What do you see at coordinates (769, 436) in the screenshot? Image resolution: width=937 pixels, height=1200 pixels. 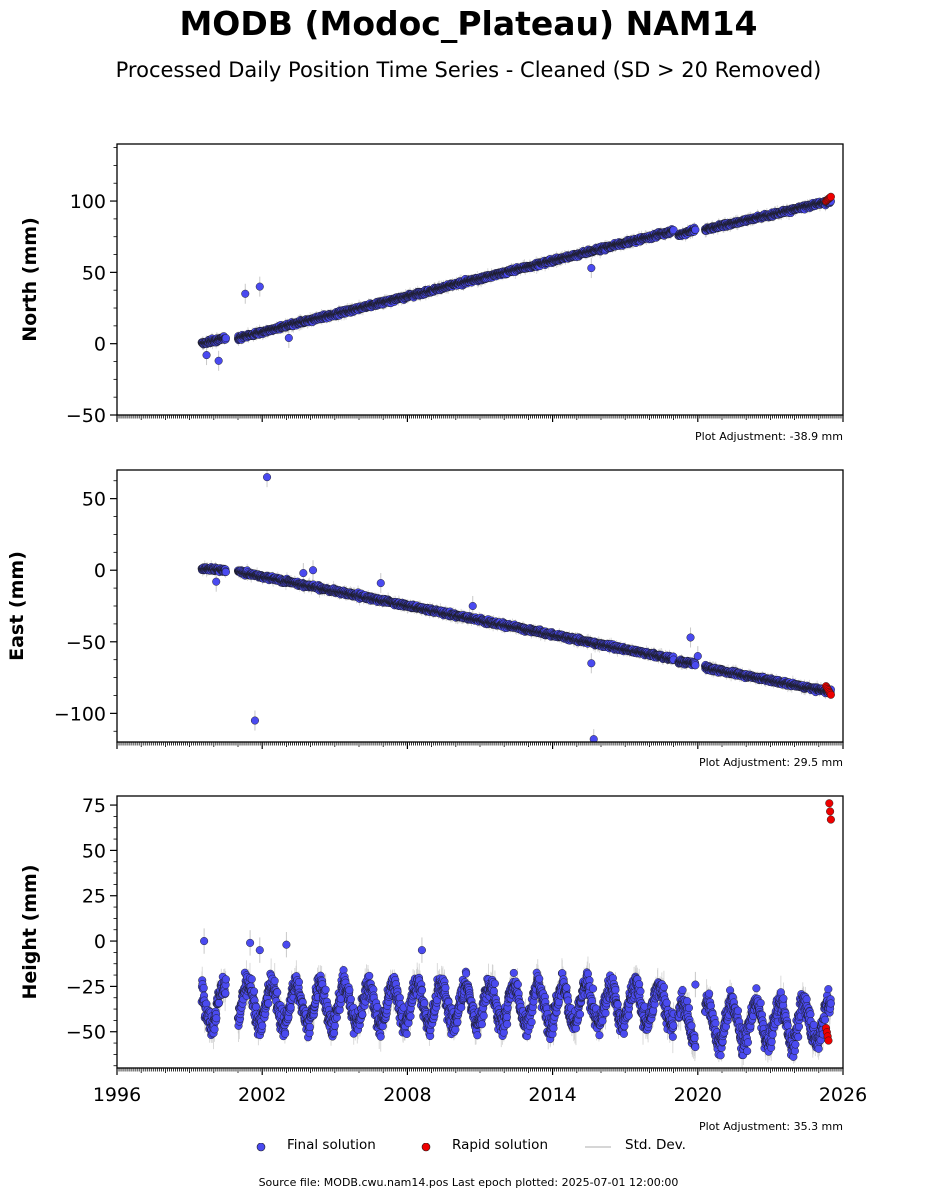 I see `plot-adjustment-label: Plot Adjustment: -38.9 mm` at bounding box center [769, 436].